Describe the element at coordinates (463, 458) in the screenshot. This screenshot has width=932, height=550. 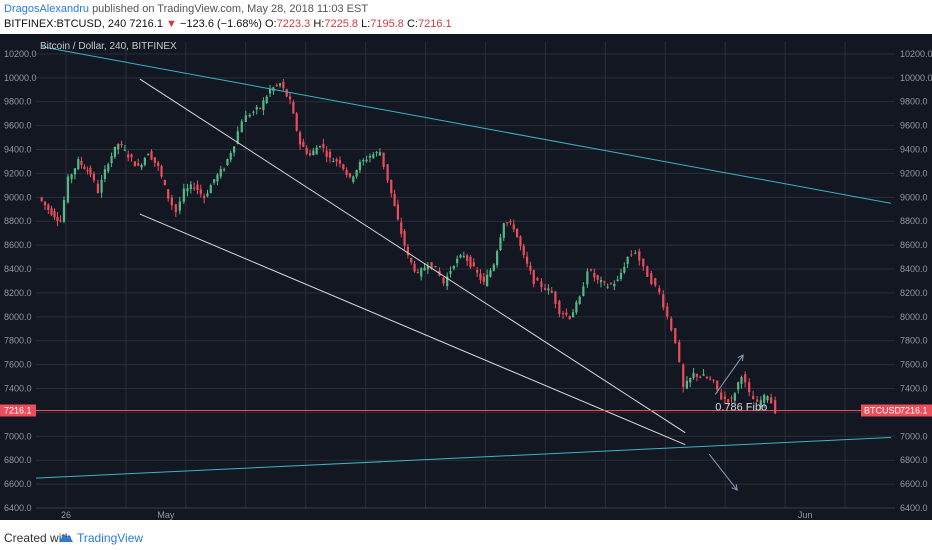
I see `long-support-line` at that location.